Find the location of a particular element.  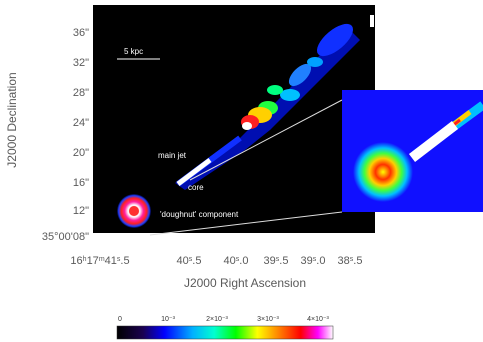

y-axis-label: J2000 Declination is located at coordinates (12, 119).